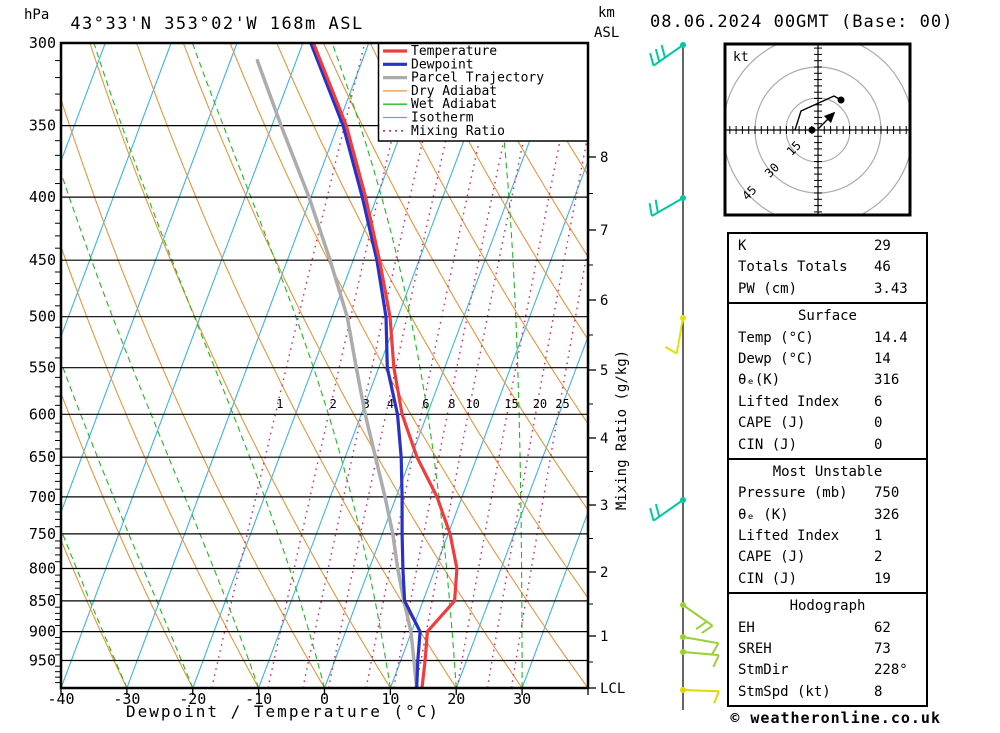 Image resolution: width=1000 pixels, height=733 pixels. I want to click on info-row: CIN (J) 19, so click(827, 579).